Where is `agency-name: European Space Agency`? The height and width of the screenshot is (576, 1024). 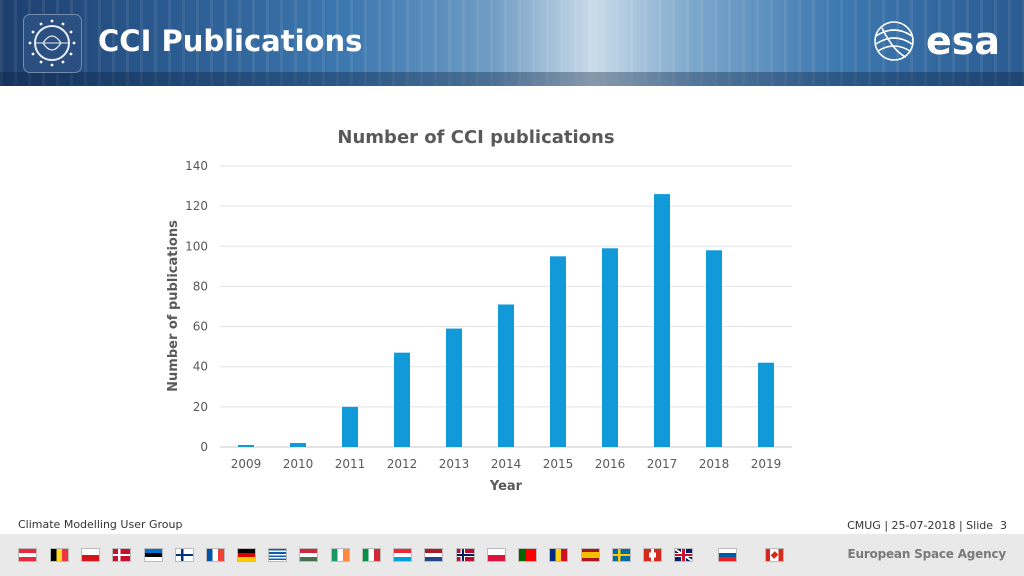 agency-name: European Space Agency is located at coordinates (926, 554).